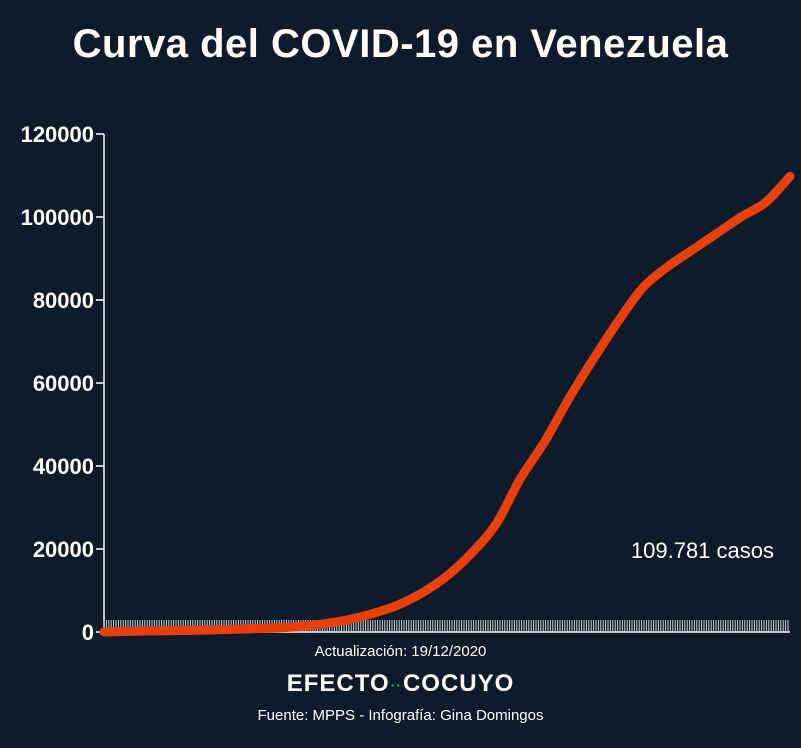 The image size is (801, 748). I want to click on chart-title: Curva del COVID-19 en Venezuela, so click(400, 44).